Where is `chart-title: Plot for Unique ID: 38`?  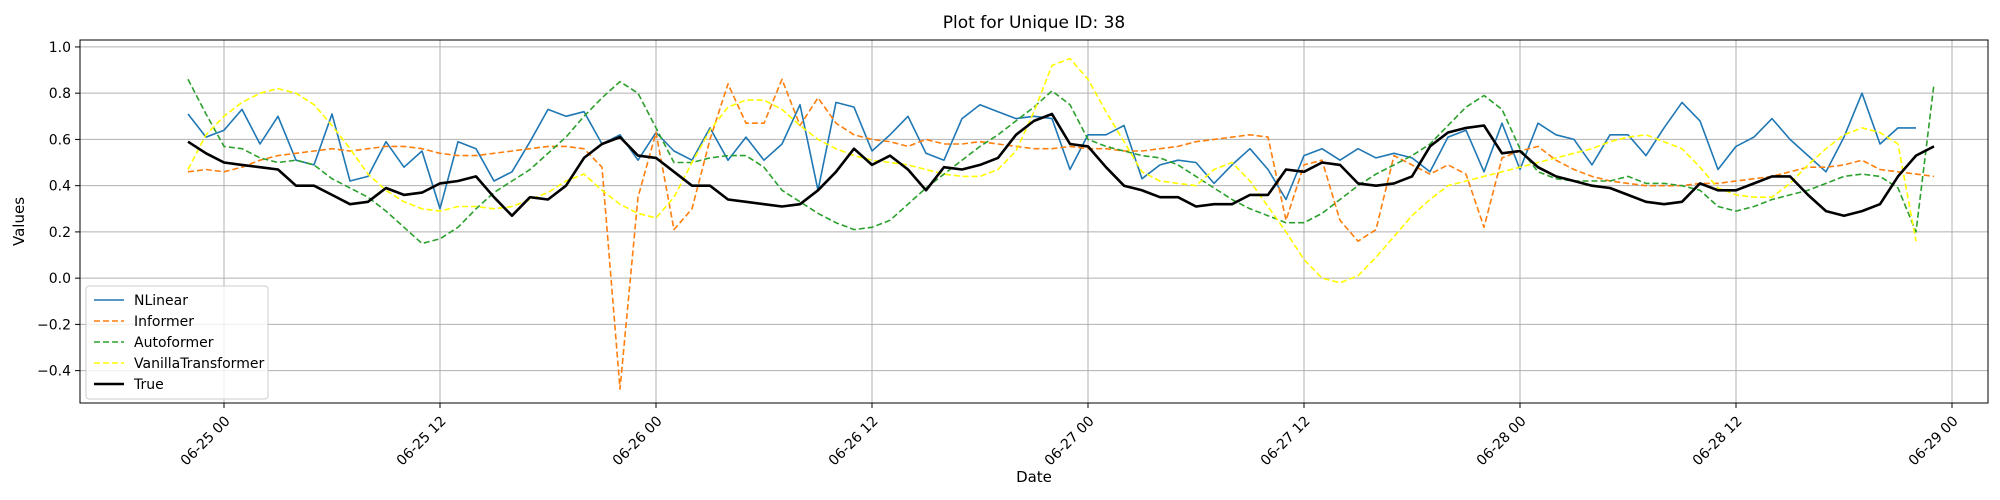 chart-title: Plot for Unique ID: 38 is located at coordinates (1034, 23).